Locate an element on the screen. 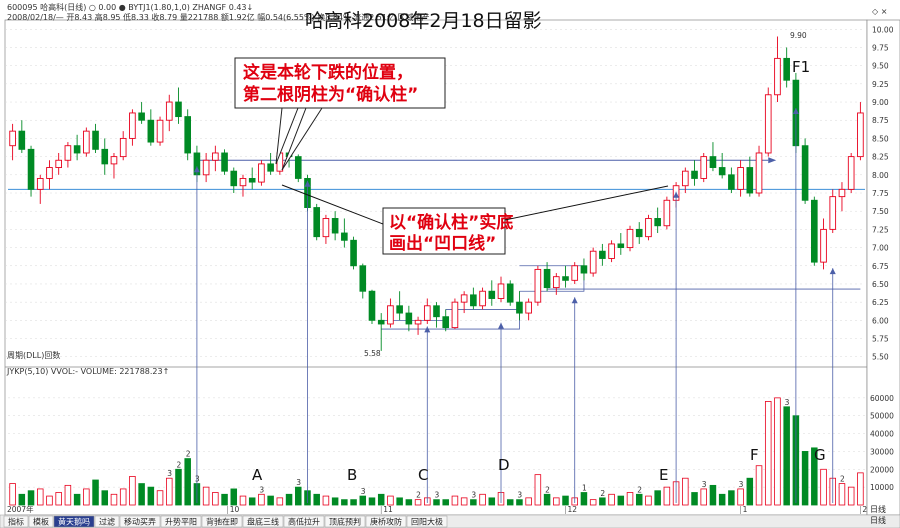 The image size is (900, 528). tab-label: 黄天鹅吗 is located at coordinates (74, 522).